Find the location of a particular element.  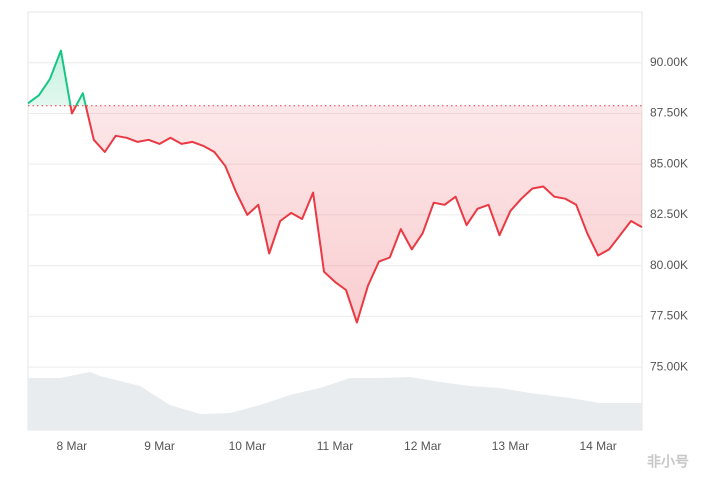

y-tick-label: 75.00K is located at coordinates (669, 366).